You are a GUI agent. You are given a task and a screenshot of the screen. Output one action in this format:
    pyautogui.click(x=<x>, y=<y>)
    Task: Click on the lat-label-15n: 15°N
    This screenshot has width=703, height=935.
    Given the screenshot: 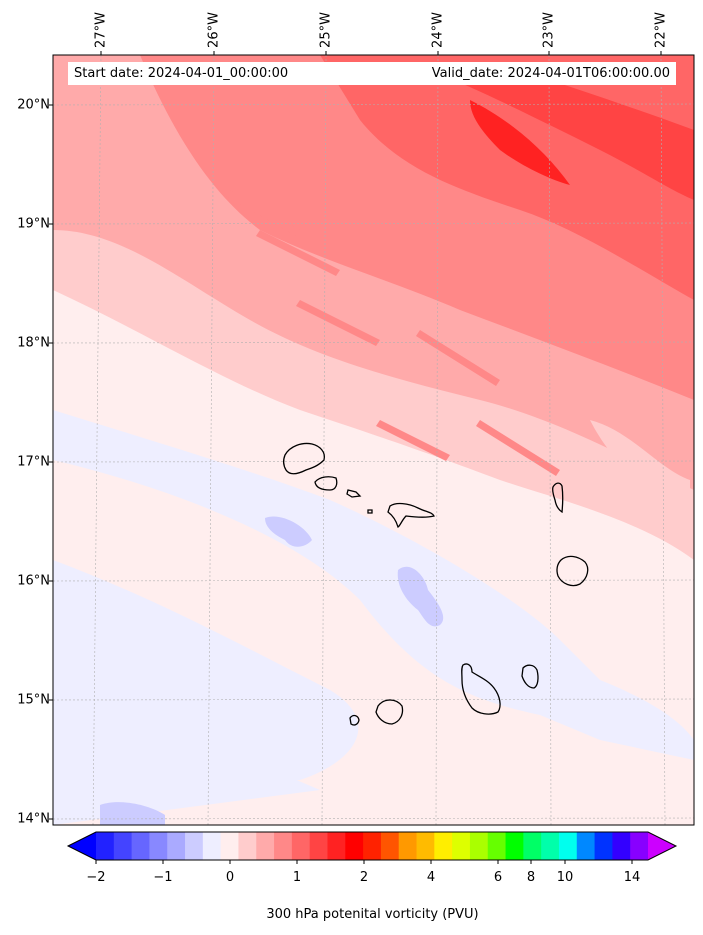 What is the action you would take?
    pyautogui.click(x=33, y=700)
    